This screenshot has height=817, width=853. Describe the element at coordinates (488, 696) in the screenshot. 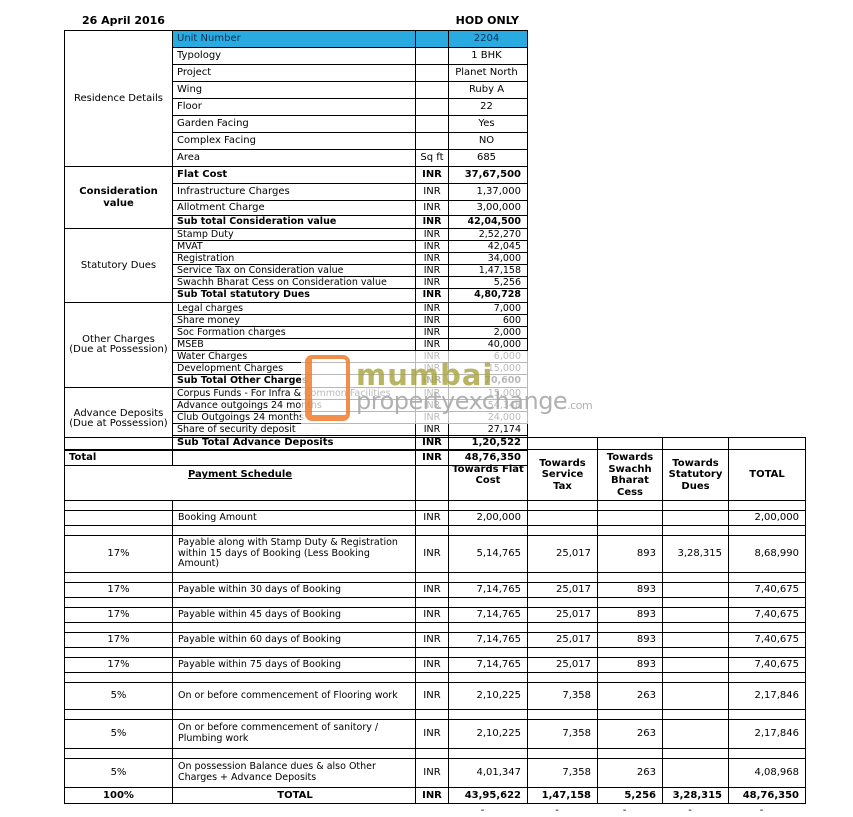

I see `amount-flat-cost: 2,10,225` at that location.